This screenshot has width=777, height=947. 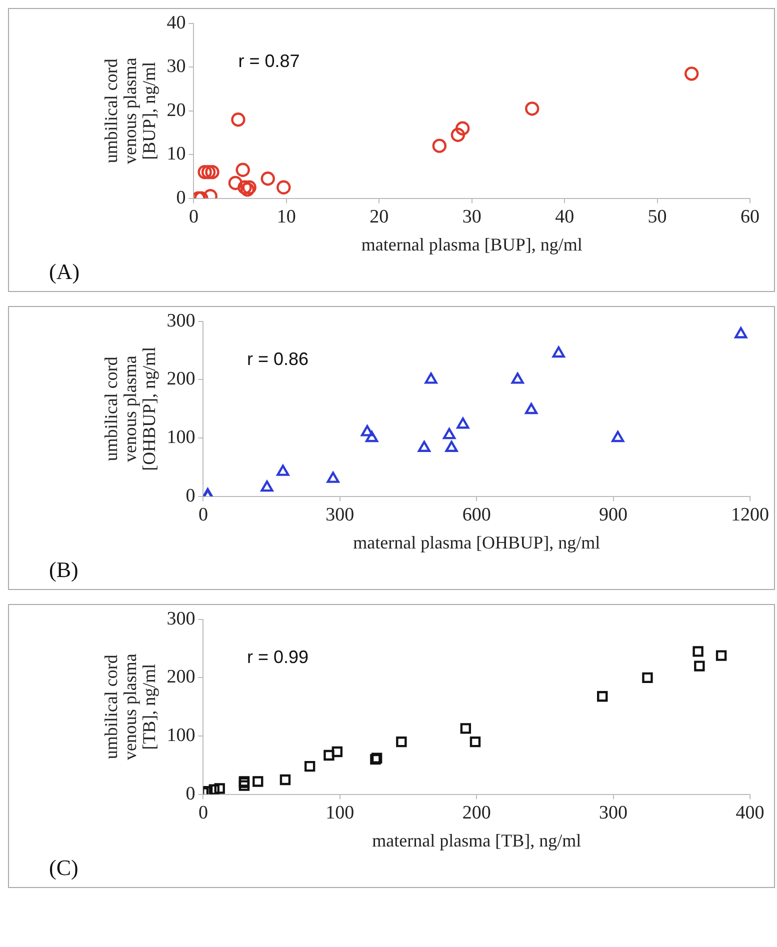 I want to click on x-axis-title: maternal plasma [BUP], ng/ml, so click(x=471, y=244).